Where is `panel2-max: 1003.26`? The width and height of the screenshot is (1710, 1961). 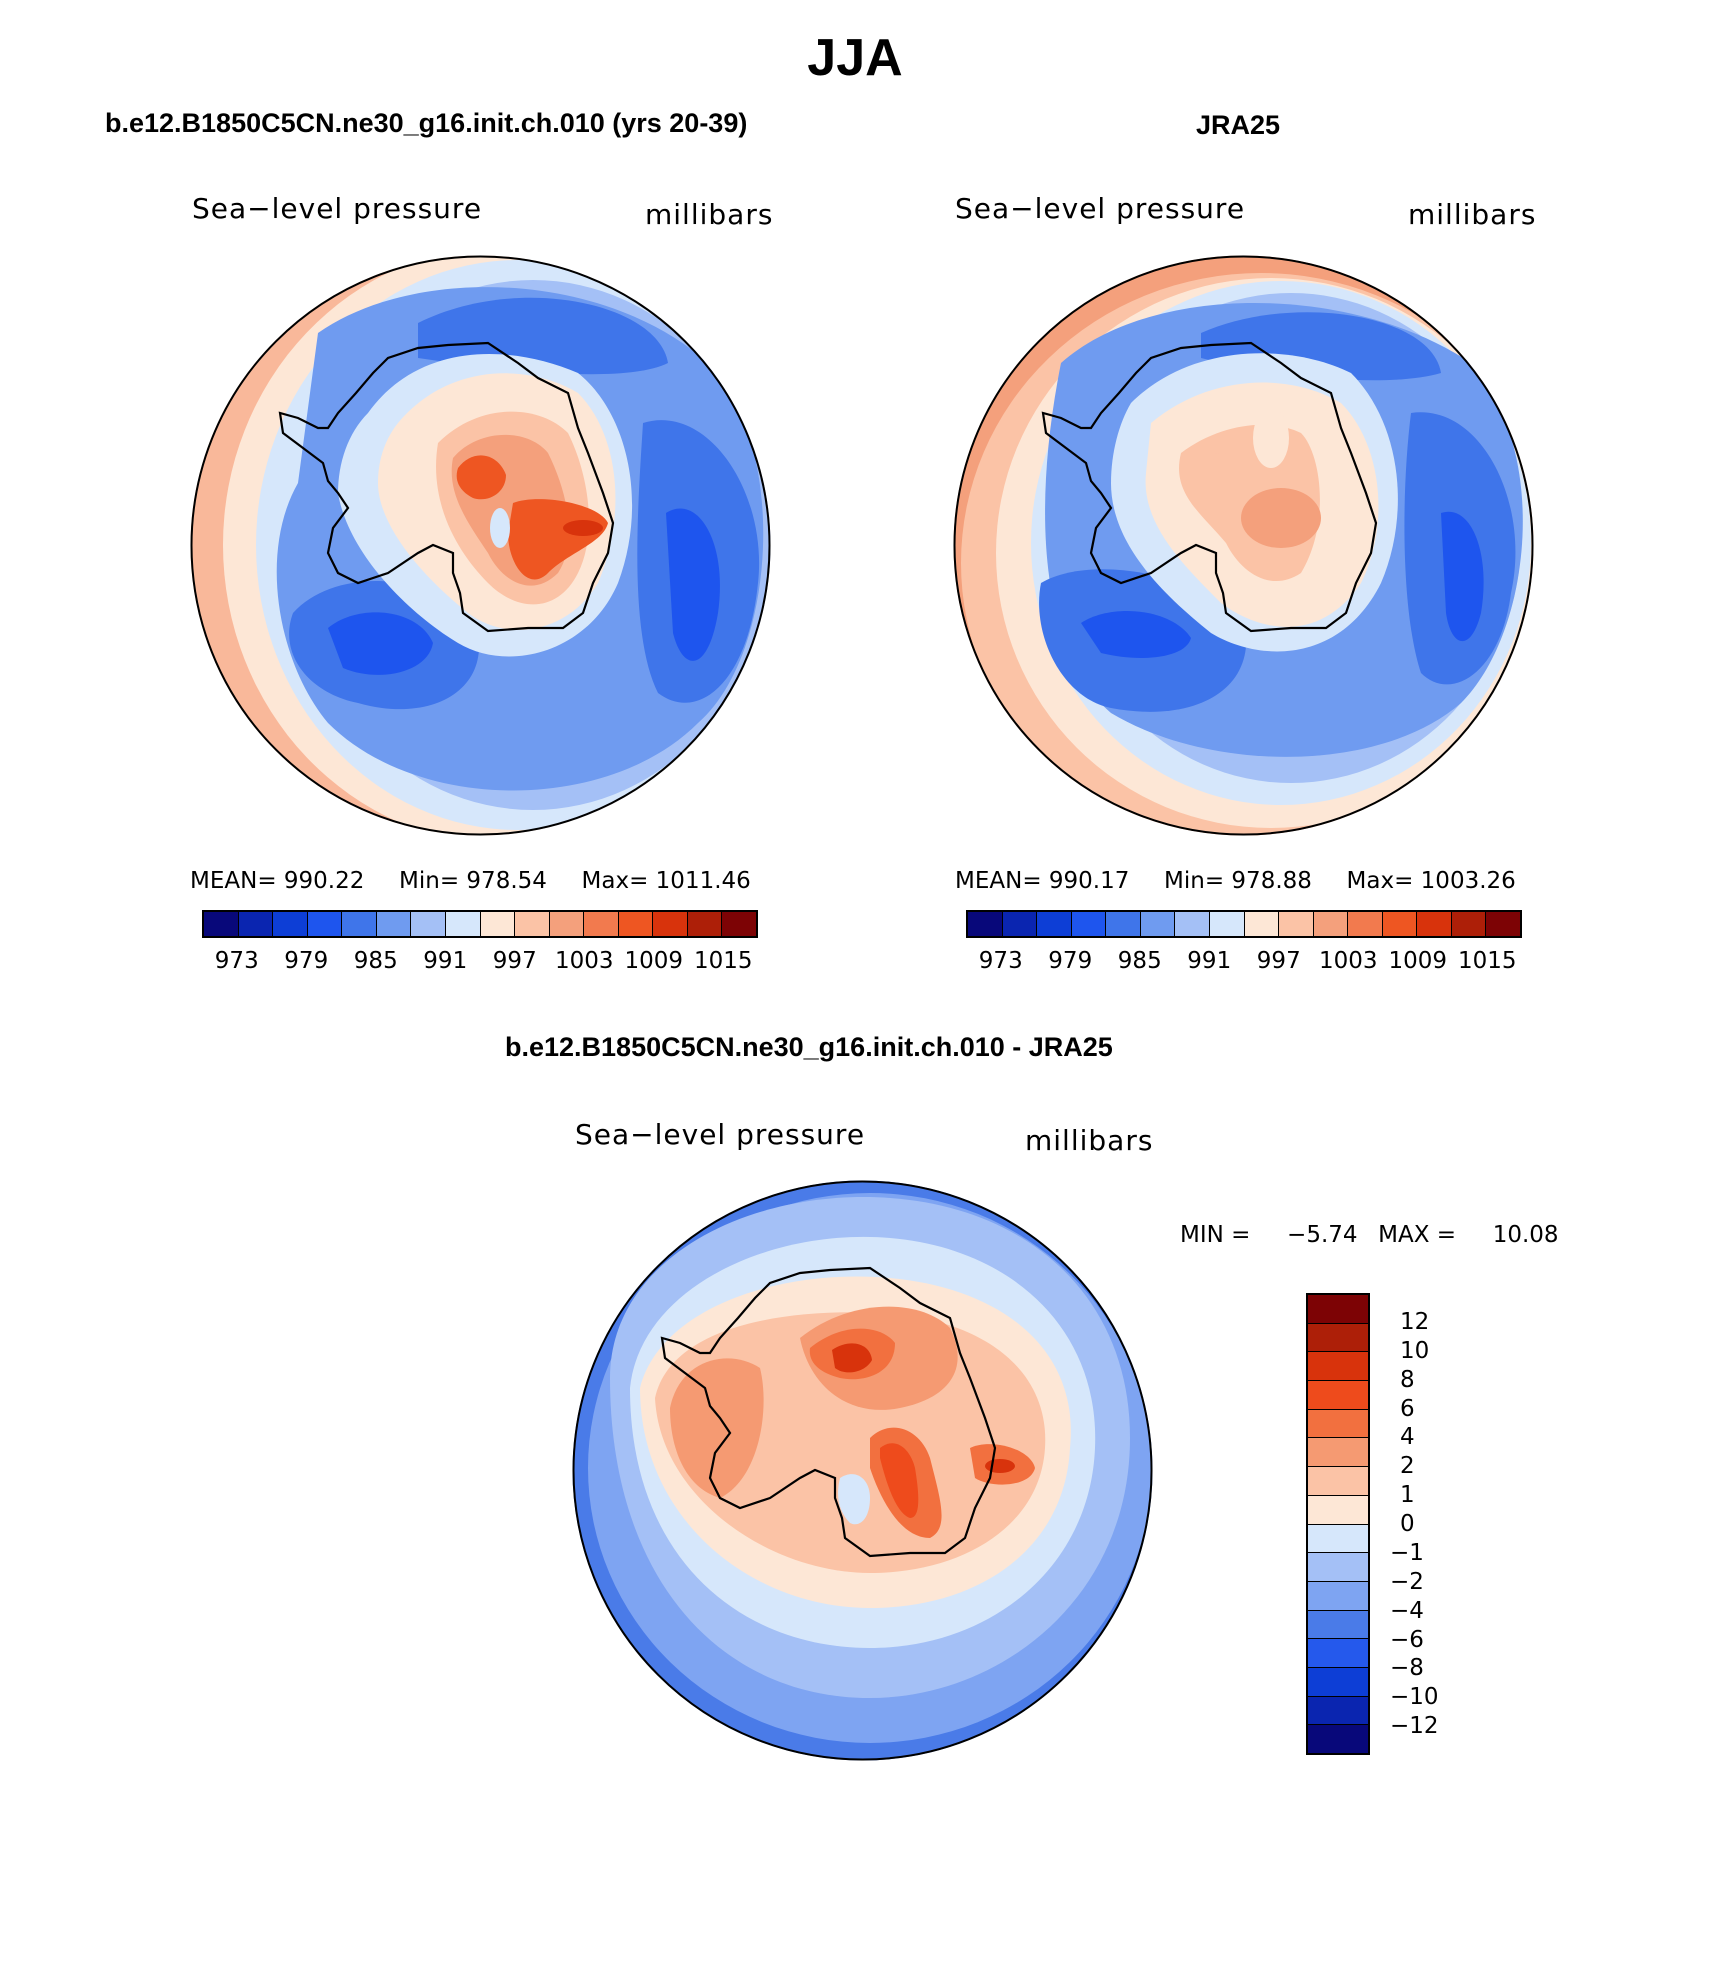
panel2-max: 1003.26 is located at coordinates (1468, 881).